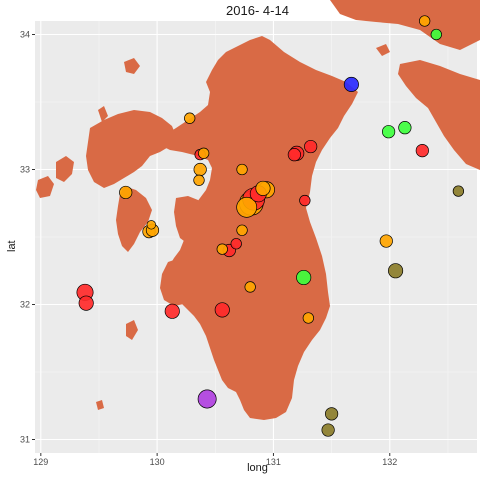  Describe the element at coordinates (389, 462) in the screenshot. I see `x-tick-label: 132` at that location.